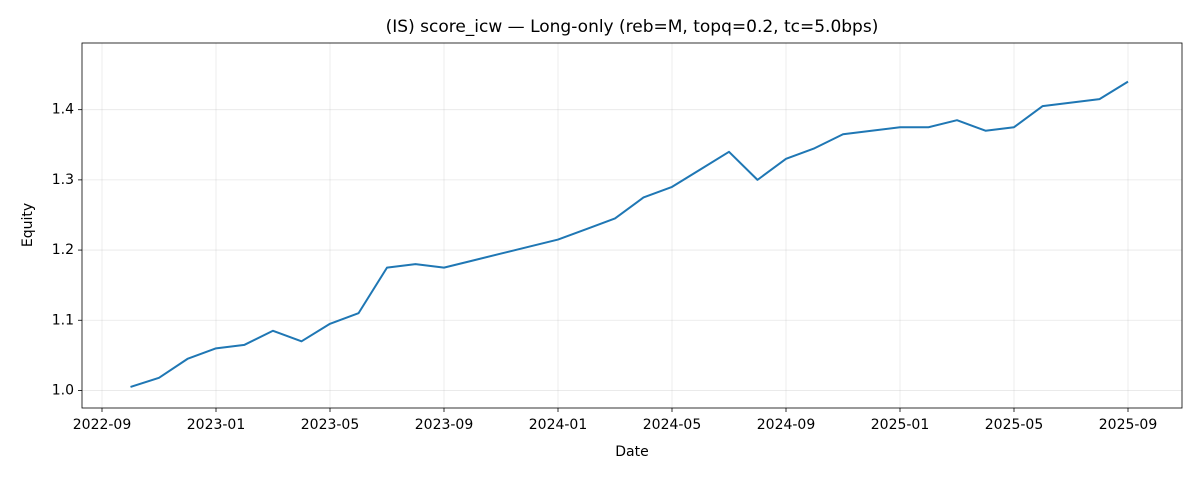 Image resolution: width=1200 pixels, height=484 pixels. What do you see at coordinates (558, 425) in the screenshot?
I see `x-tick-label: 2024-01` at bounding box center [558, 425].